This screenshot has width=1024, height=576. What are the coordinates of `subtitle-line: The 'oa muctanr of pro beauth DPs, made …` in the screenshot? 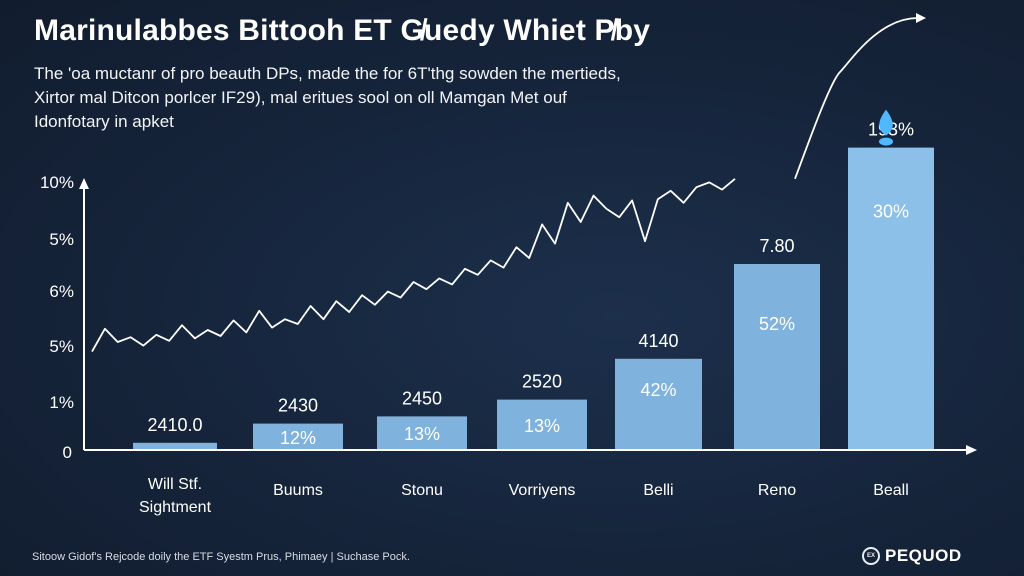 It's located at (327, 73).